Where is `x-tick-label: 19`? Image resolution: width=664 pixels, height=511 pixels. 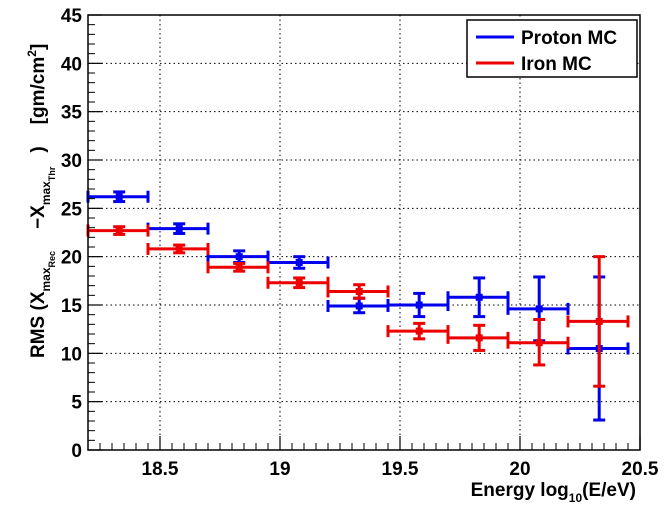
x-tick-label: 19 is located at coordinates (279, 469).